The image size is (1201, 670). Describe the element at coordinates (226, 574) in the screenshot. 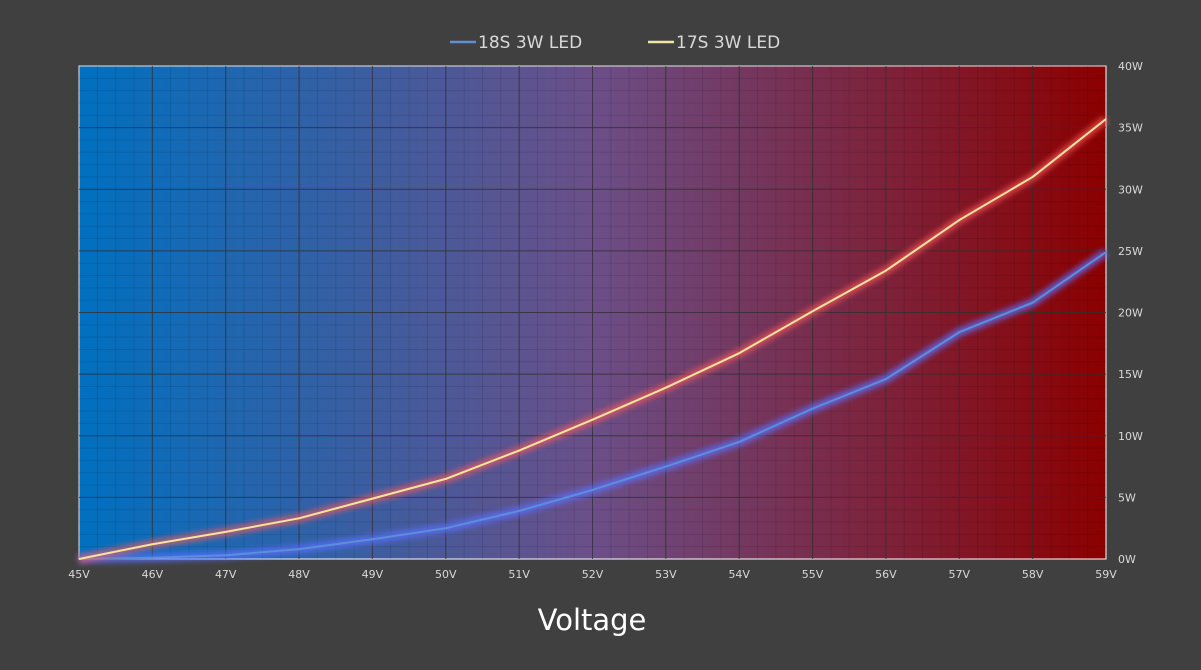

I see `x-tick-label: 47V` at that location.